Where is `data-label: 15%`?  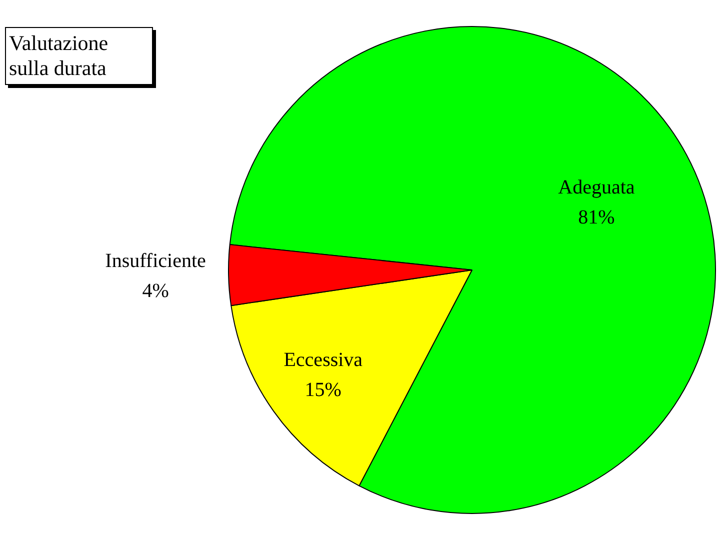
data-label: 15% is located at coordinates (323, 390).